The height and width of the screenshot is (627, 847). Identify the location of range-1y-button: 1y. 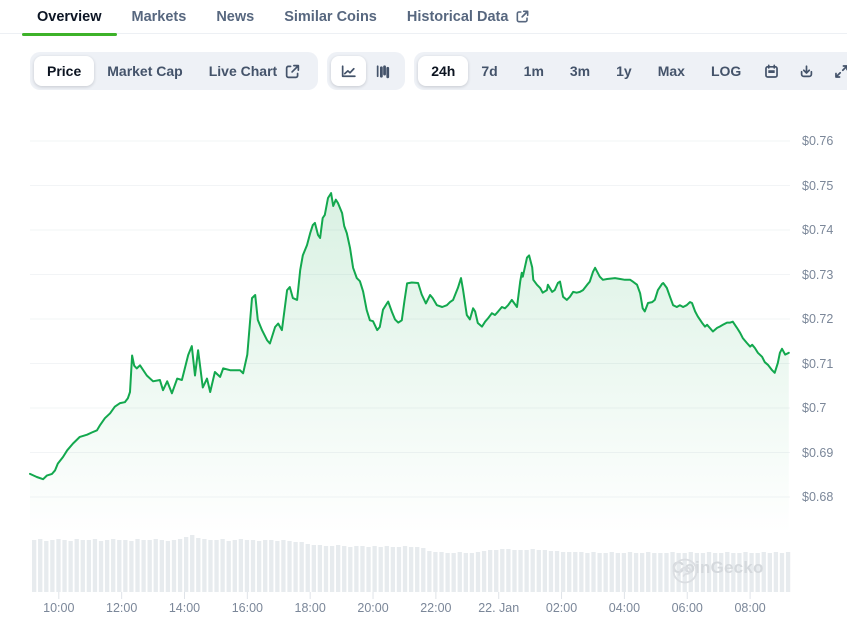
(624, 71).